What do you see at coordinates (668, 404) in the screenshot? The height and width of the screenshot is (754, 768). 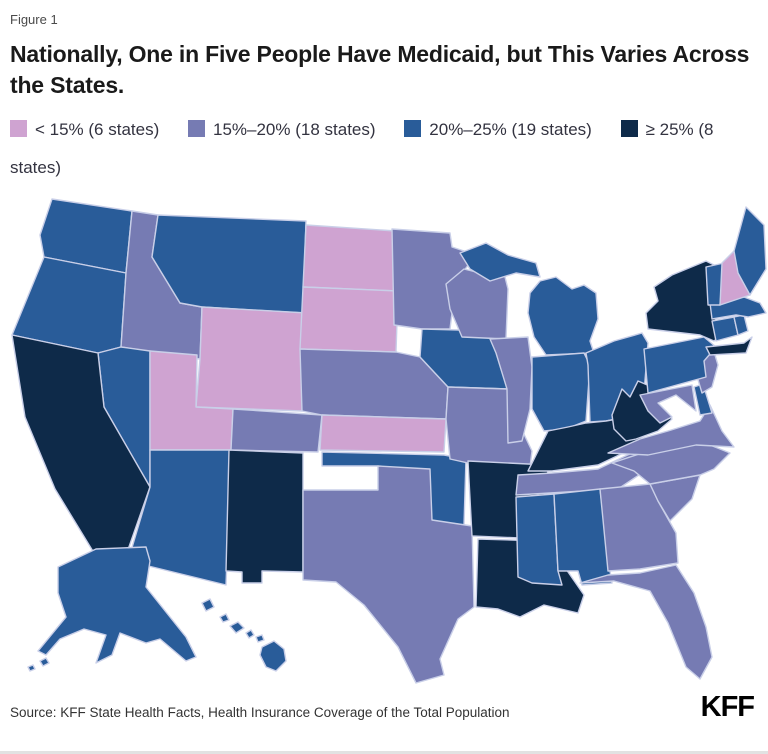 I see `state-md` at bounding box center [668, 404].